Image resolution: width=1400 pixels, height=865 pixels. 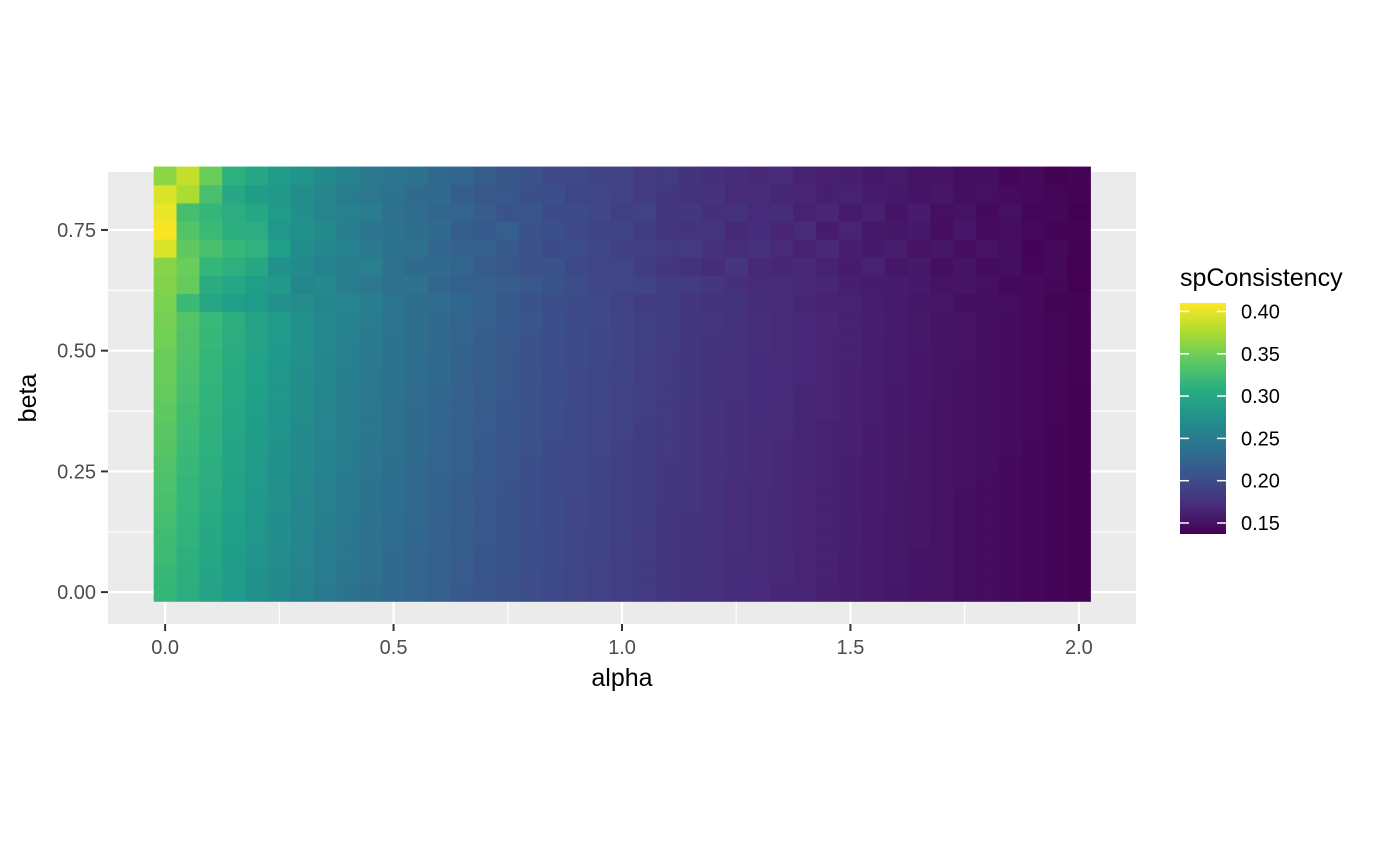 I want to click on y-tick-label: 0.00, so click(x=76, y=593).